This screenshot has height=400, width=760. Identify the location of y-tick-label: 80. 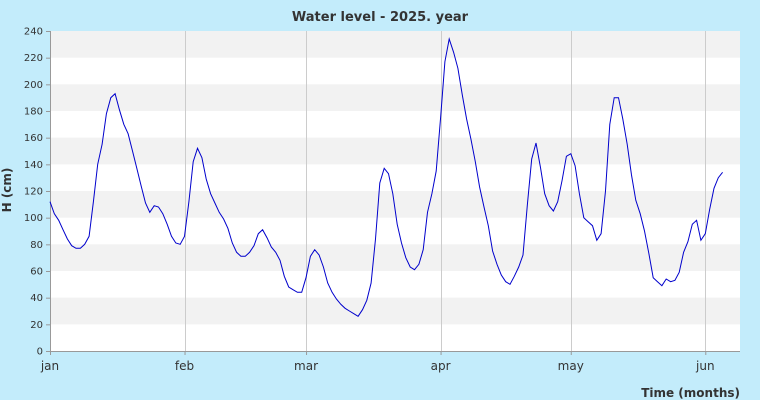
(36, 245).